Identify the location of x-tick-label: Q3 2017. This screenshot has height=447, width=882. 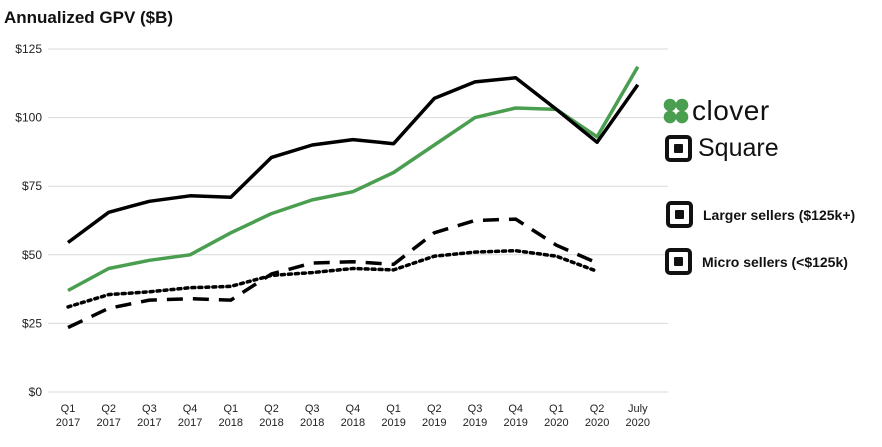
(149, 416).